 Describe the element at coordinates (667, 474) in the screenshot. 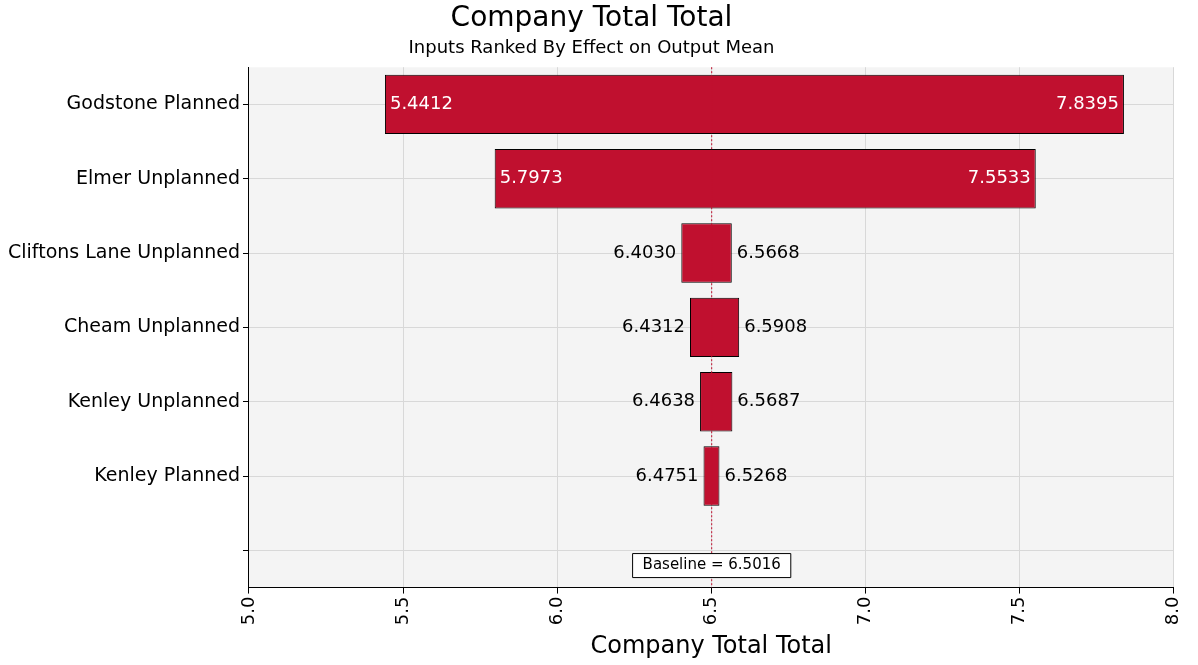

I see `annotation: 6.4751` at that location.